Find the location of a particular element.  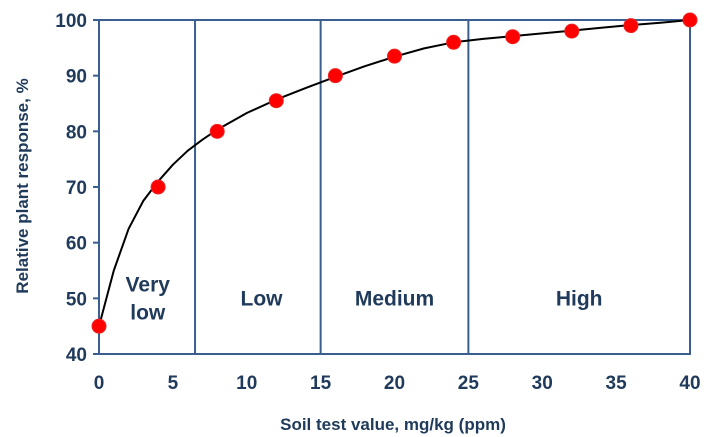

y-tick-label: 100 is located at coordinates (71, 21).